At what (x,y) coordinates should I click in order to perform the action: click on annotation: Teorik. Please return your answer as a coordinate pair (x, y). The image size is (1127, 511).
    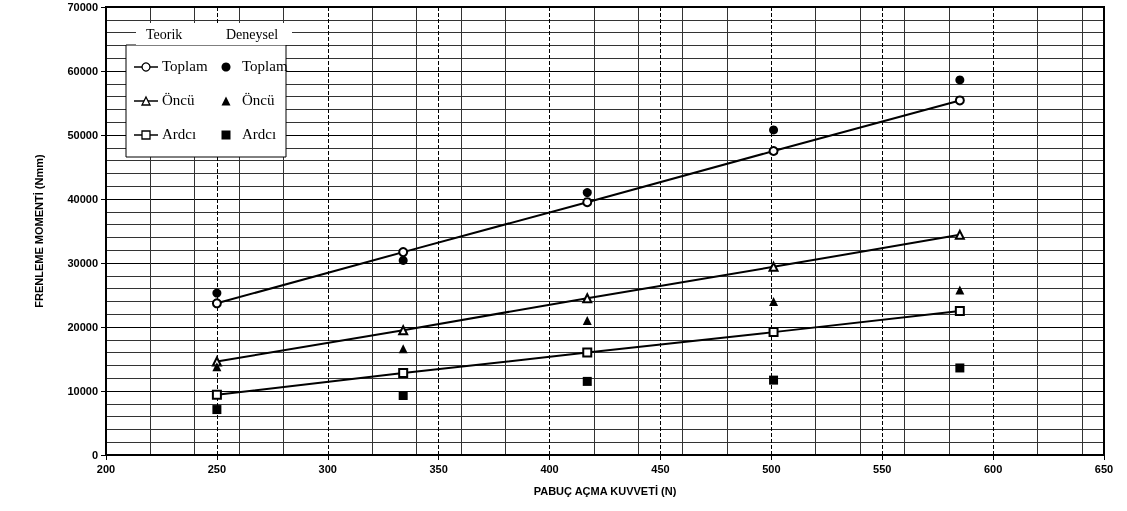
    Looking at the image, I should click on (164, 34).